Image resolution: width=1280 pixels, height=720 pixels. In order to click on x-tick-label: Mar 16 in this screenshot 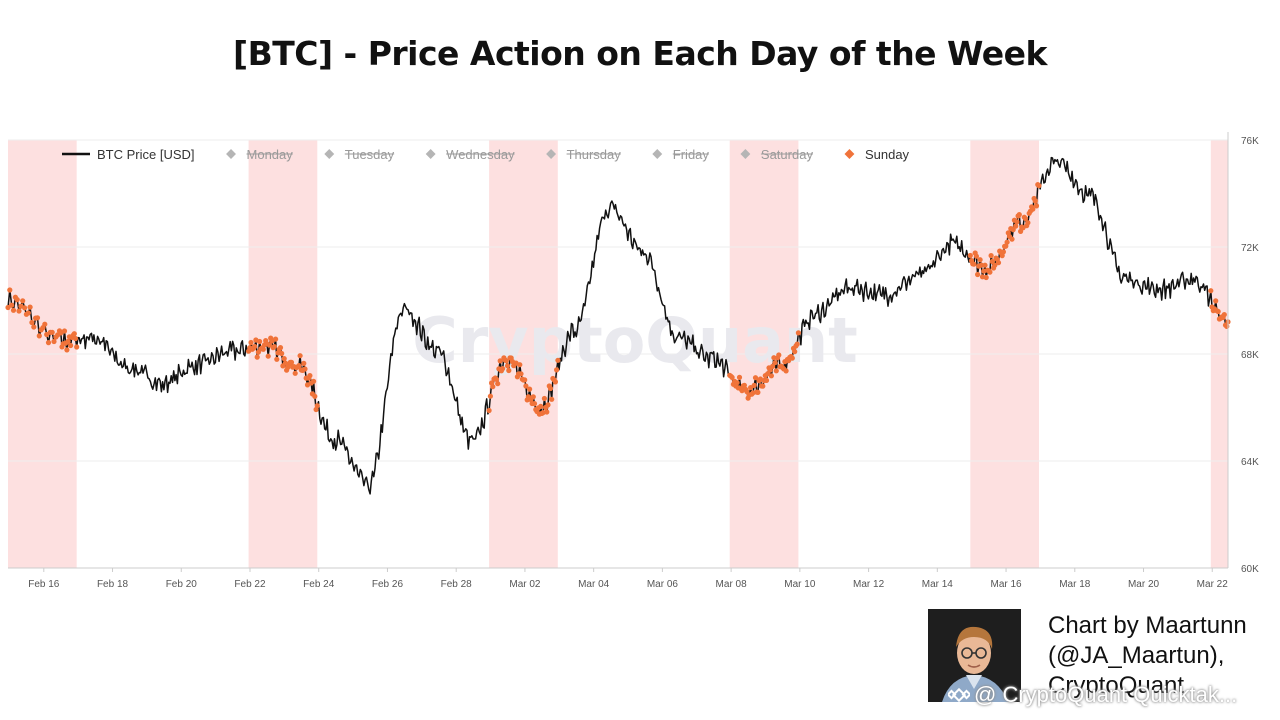, I will do `click(1006, 584)`.